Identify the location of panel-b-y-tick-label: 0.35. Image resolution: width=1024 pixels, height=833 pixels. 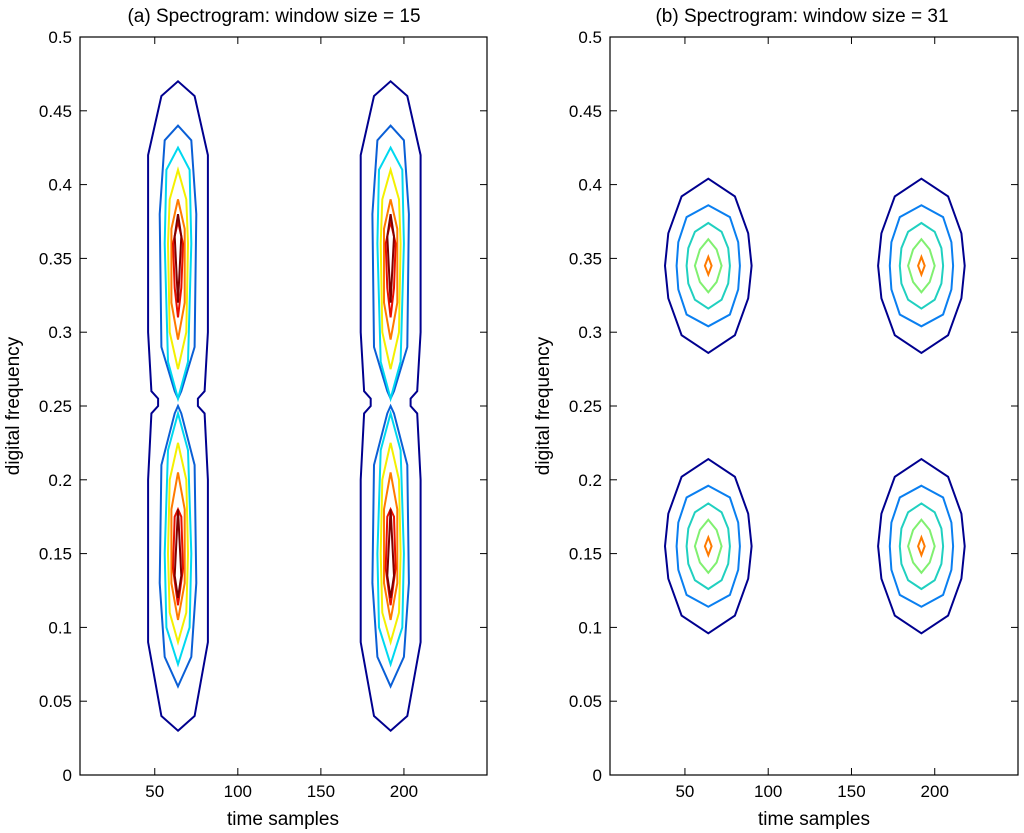
(585, 258).